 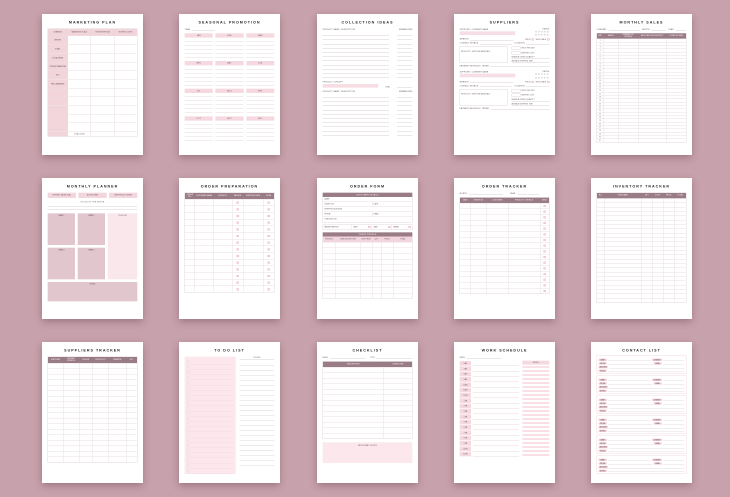 What do you see at coordinates (367, 227) in the screenshot?
I see `payment-row: PAYMENT METHOD CASH CARD PAYPAL` at bounding box center [367, 227].